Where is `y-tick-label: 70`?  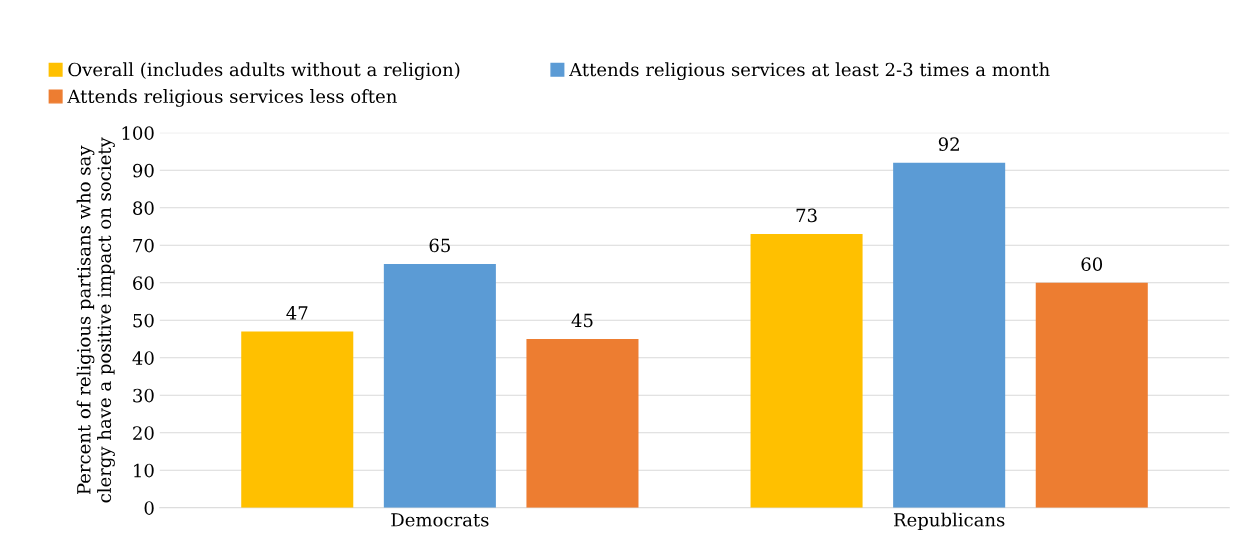
y-tick-label: 70 is located at coordinates (143, 245).